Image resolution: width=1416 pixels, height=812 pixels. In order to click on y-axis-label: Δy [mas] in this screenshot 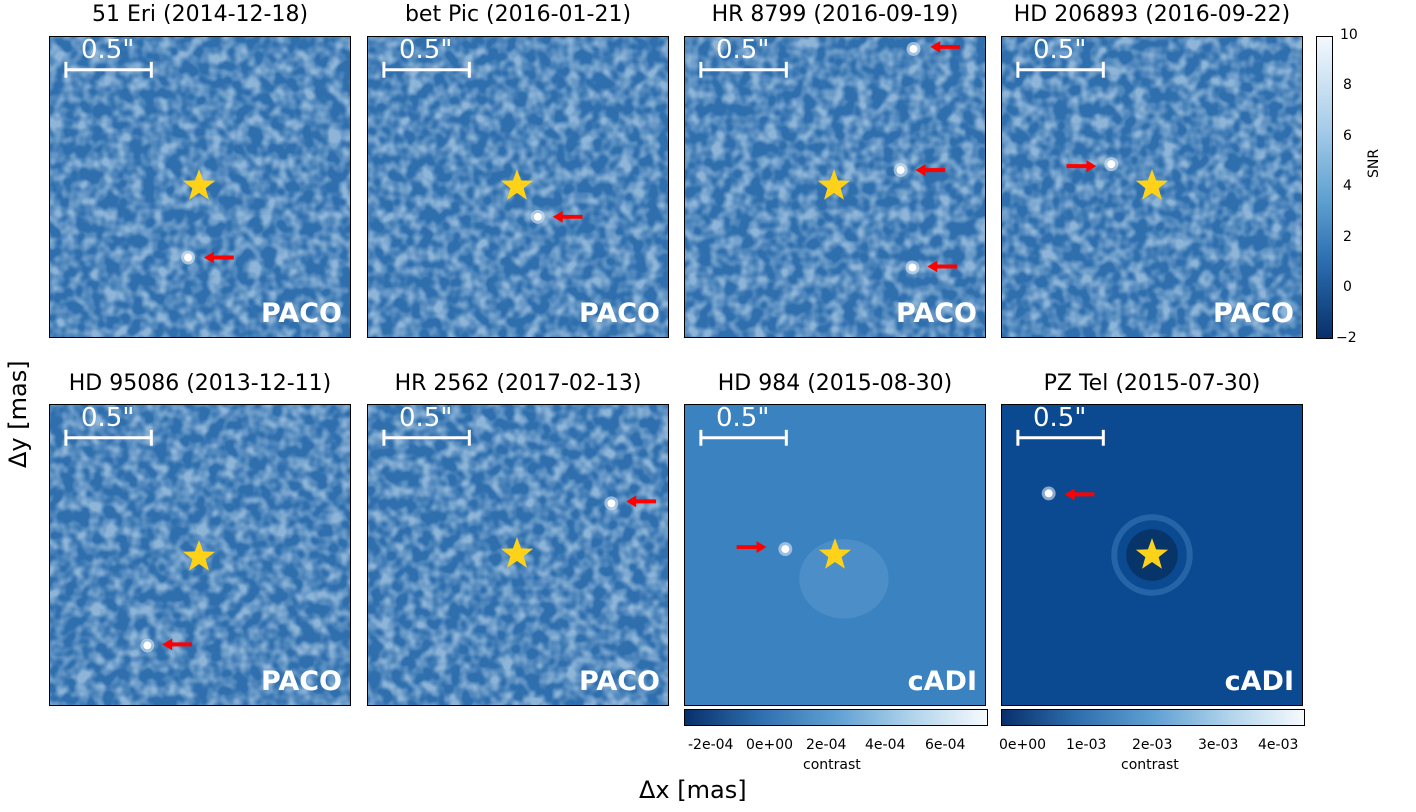, I will do `click(18, 414)`.